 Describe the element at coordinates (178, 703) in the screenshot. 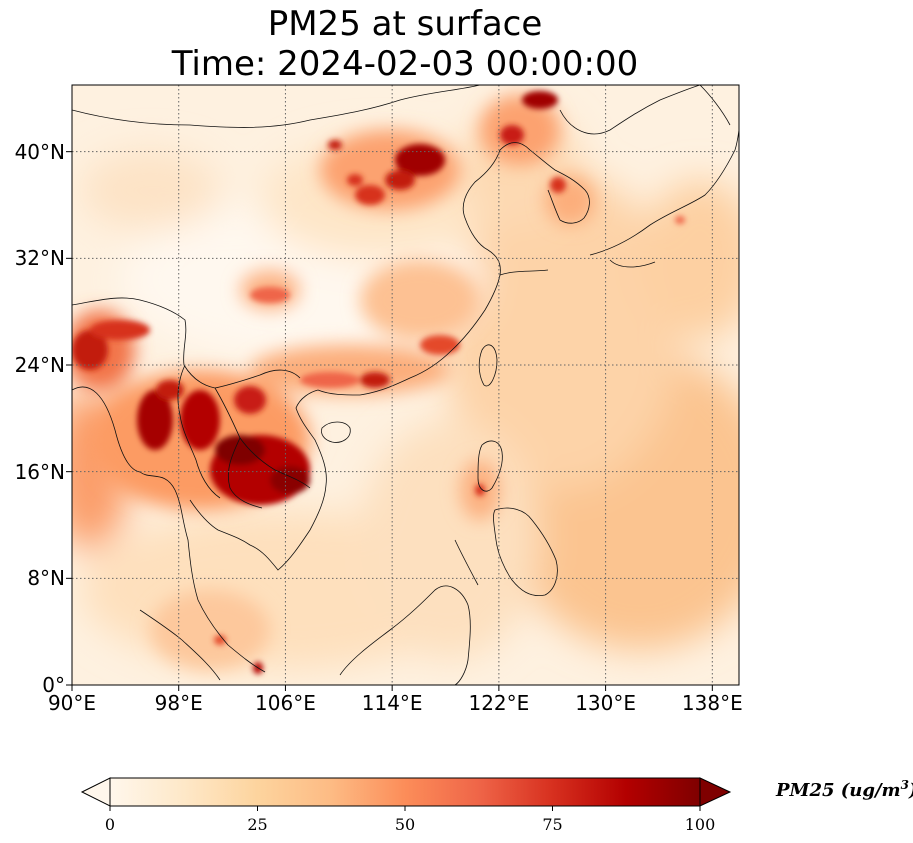

I see `lon-tick-label: 98°E` at that location.